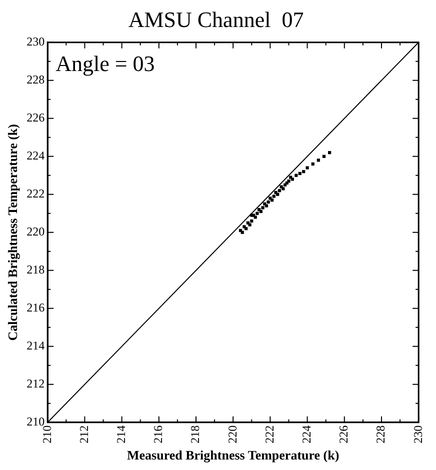 Image resolution: width=436 pixels, height=470 pixels. What do you see at coordinates (35, 79) in the screenshot?
I see `y-tick-label: 228` at bounding box center [35, 79].